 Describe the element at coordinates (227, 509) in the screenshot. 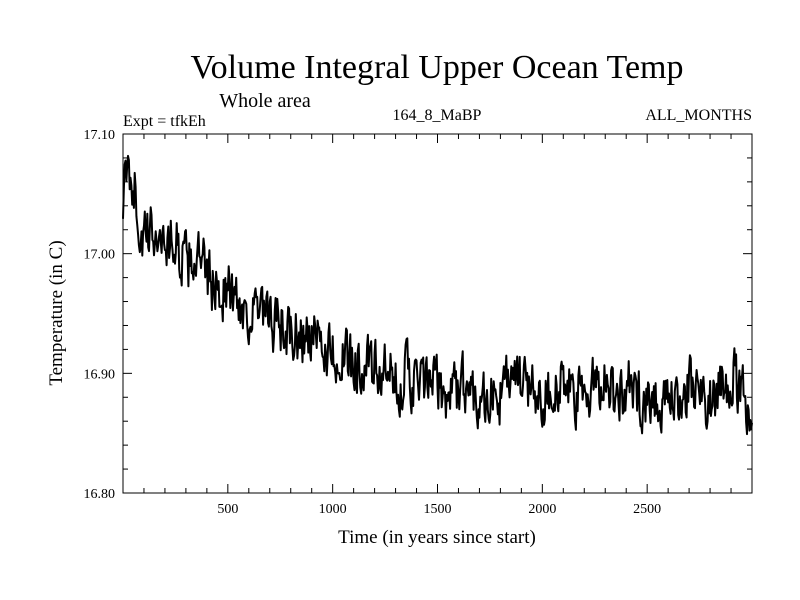

I see `x-tick-label: 500` at that location.